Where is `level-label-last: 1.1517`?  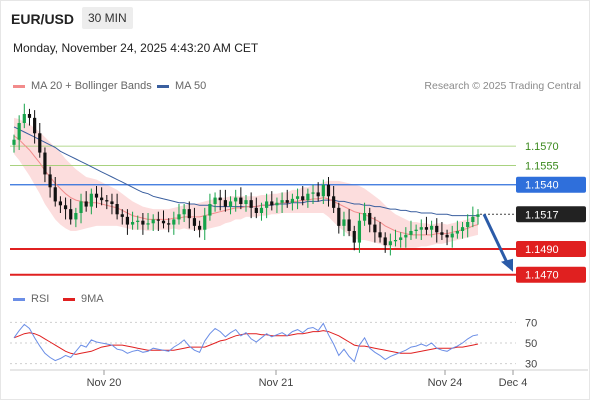
level-label-last: 1.1517 is located at coordinates (542, 215).